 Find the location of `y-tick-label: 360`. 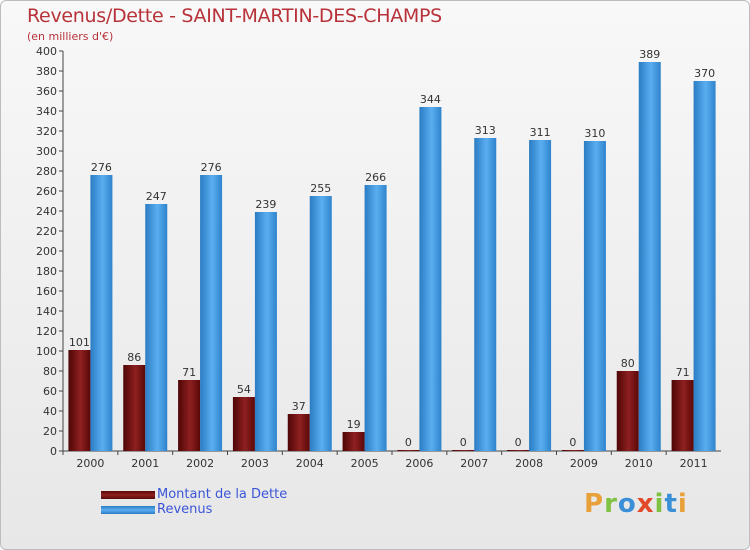

y-tick-label: 360 is located at coordinates (46, 91).